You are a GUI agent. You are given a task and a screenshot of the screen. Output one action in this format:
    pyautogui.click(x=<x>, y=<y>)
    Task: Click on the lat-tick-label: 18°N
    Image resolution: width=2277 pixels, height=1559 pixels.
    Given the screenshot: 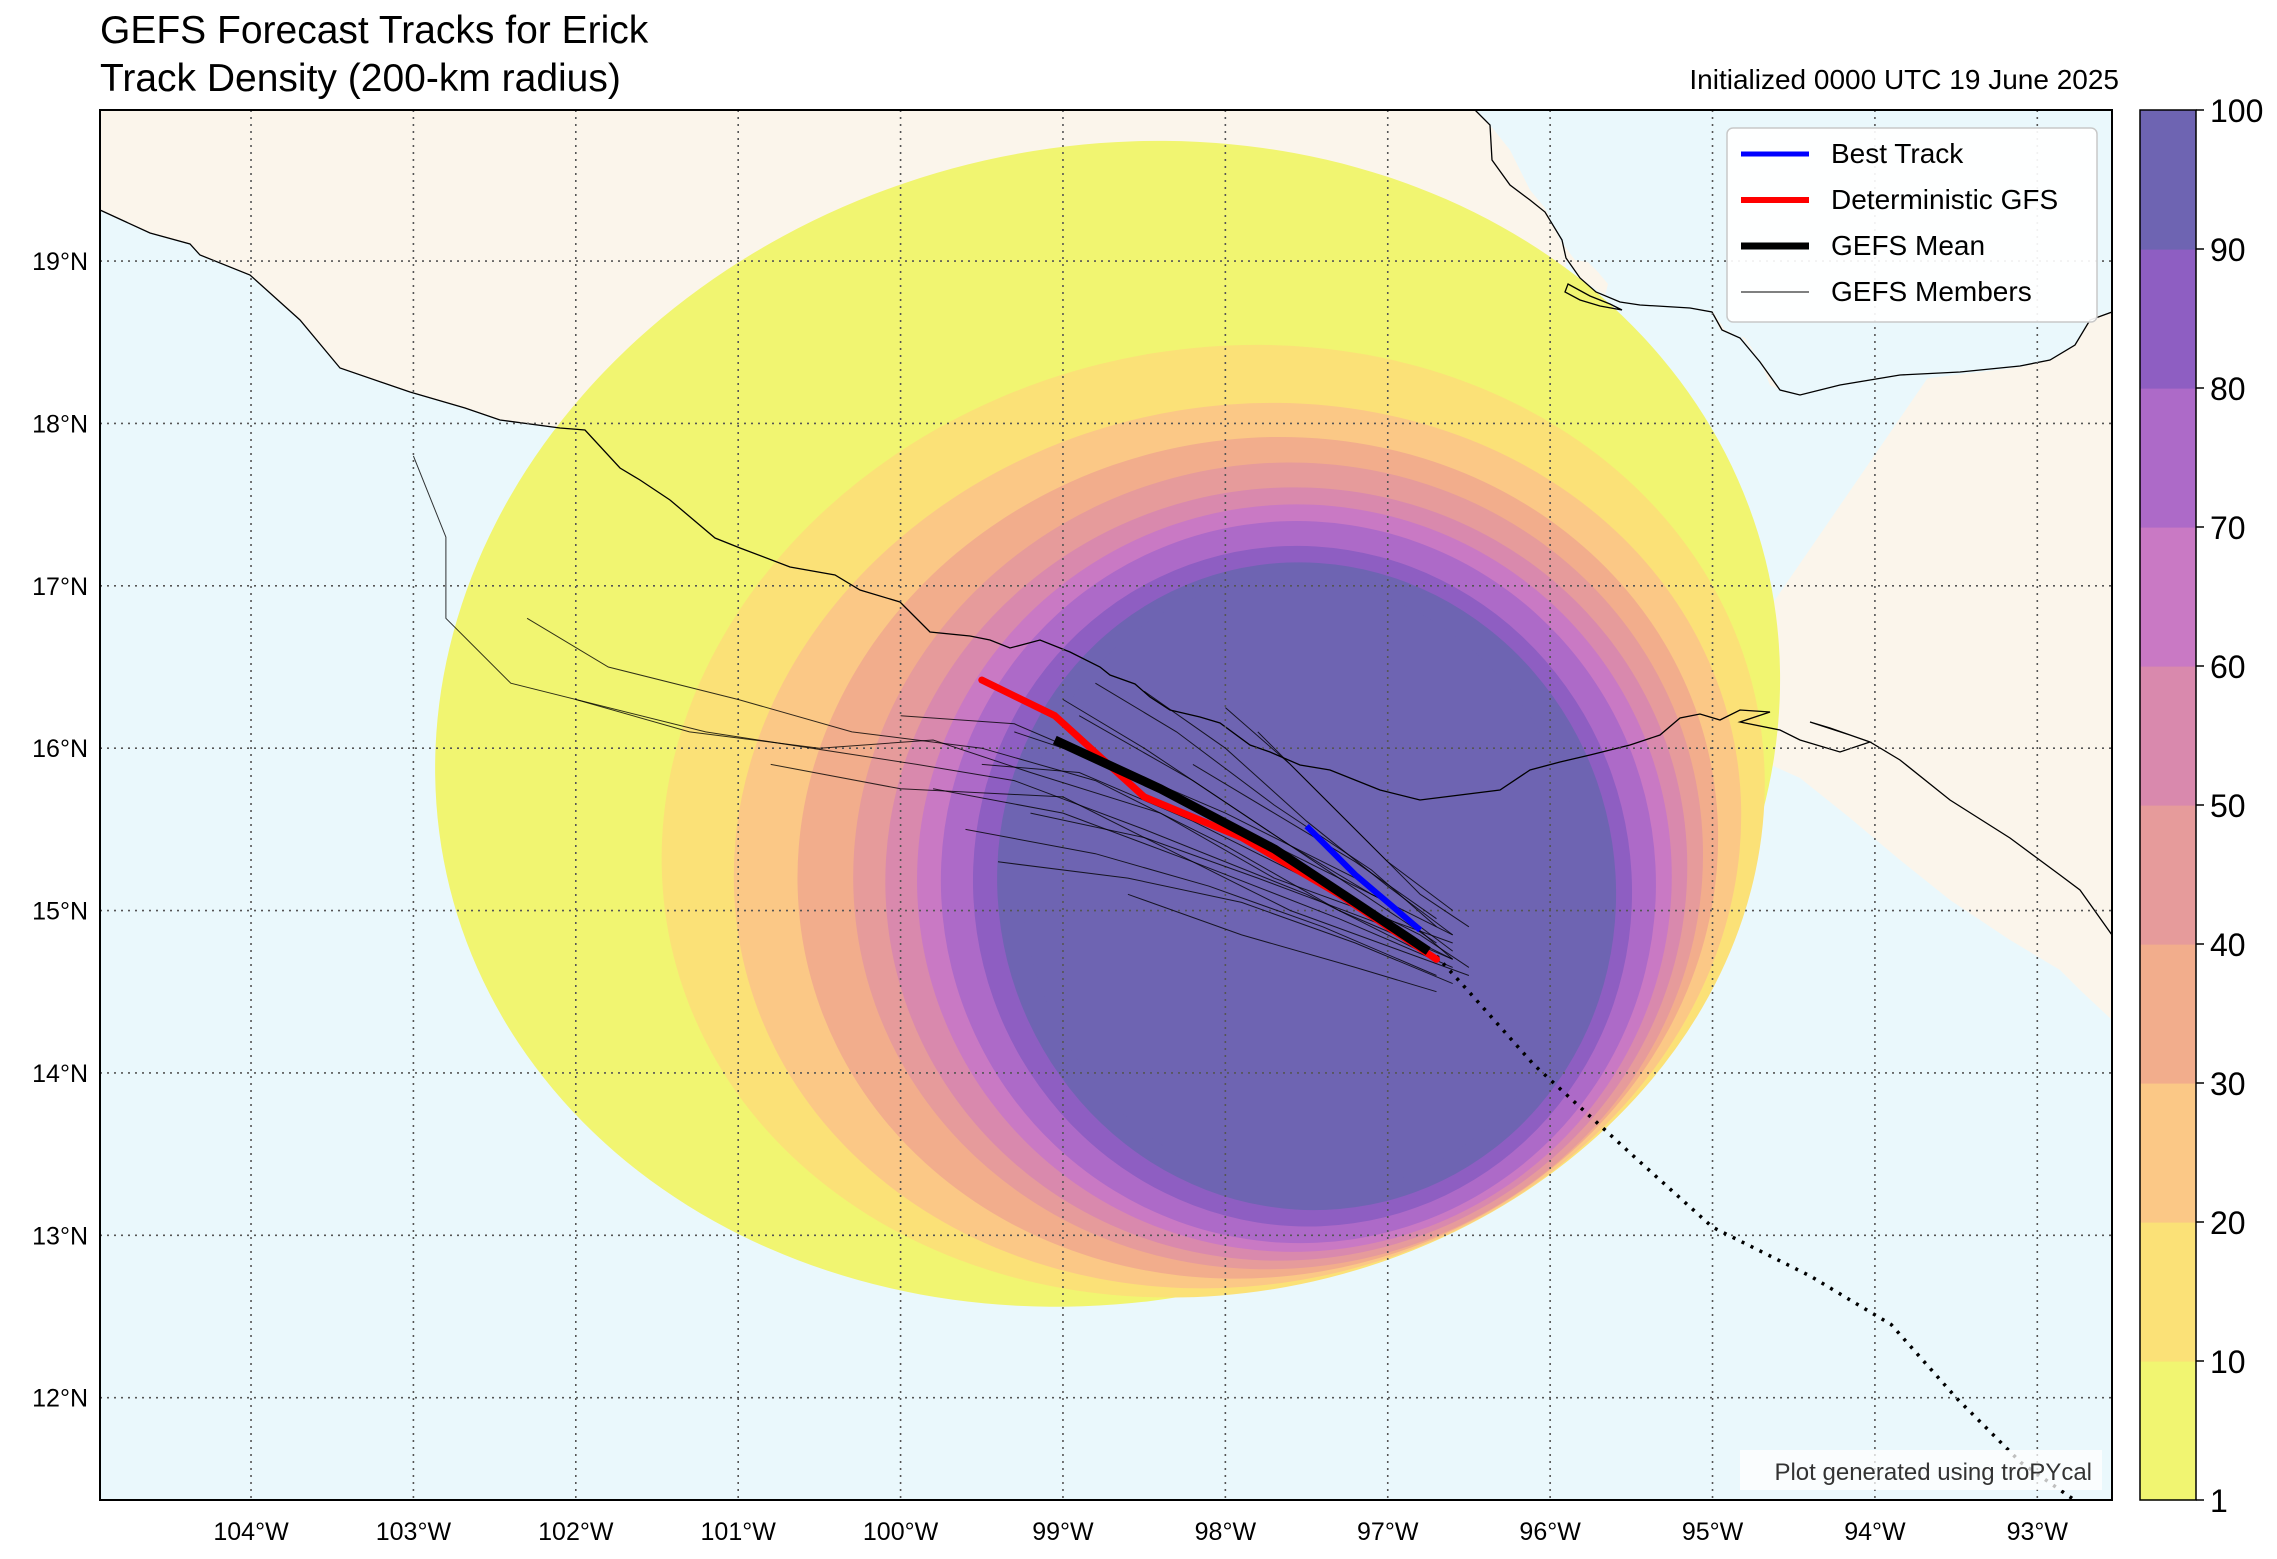 What is the action you would take?
    pyautogui.click(x=60, y=424)
    